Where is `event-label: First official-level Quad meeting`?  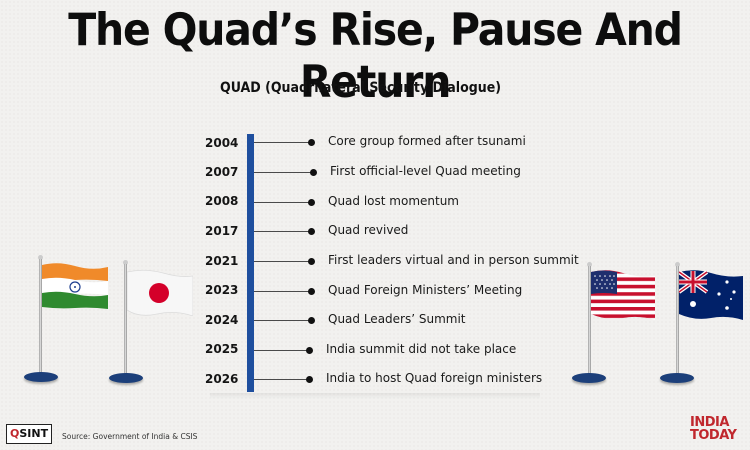 event-label: First official-level Quad meeting is located at coordinates (425, 171).